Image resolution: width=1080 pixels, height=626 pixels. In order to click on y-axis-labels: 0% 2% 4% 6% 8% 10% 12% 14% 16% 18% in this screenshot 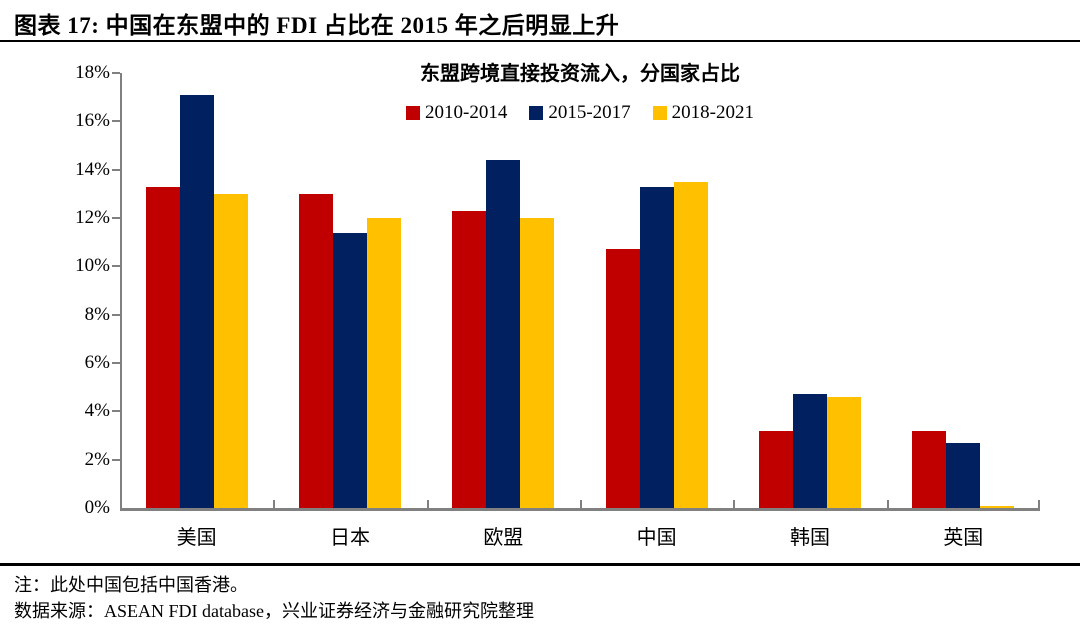, I will do `click(70, 290)`.